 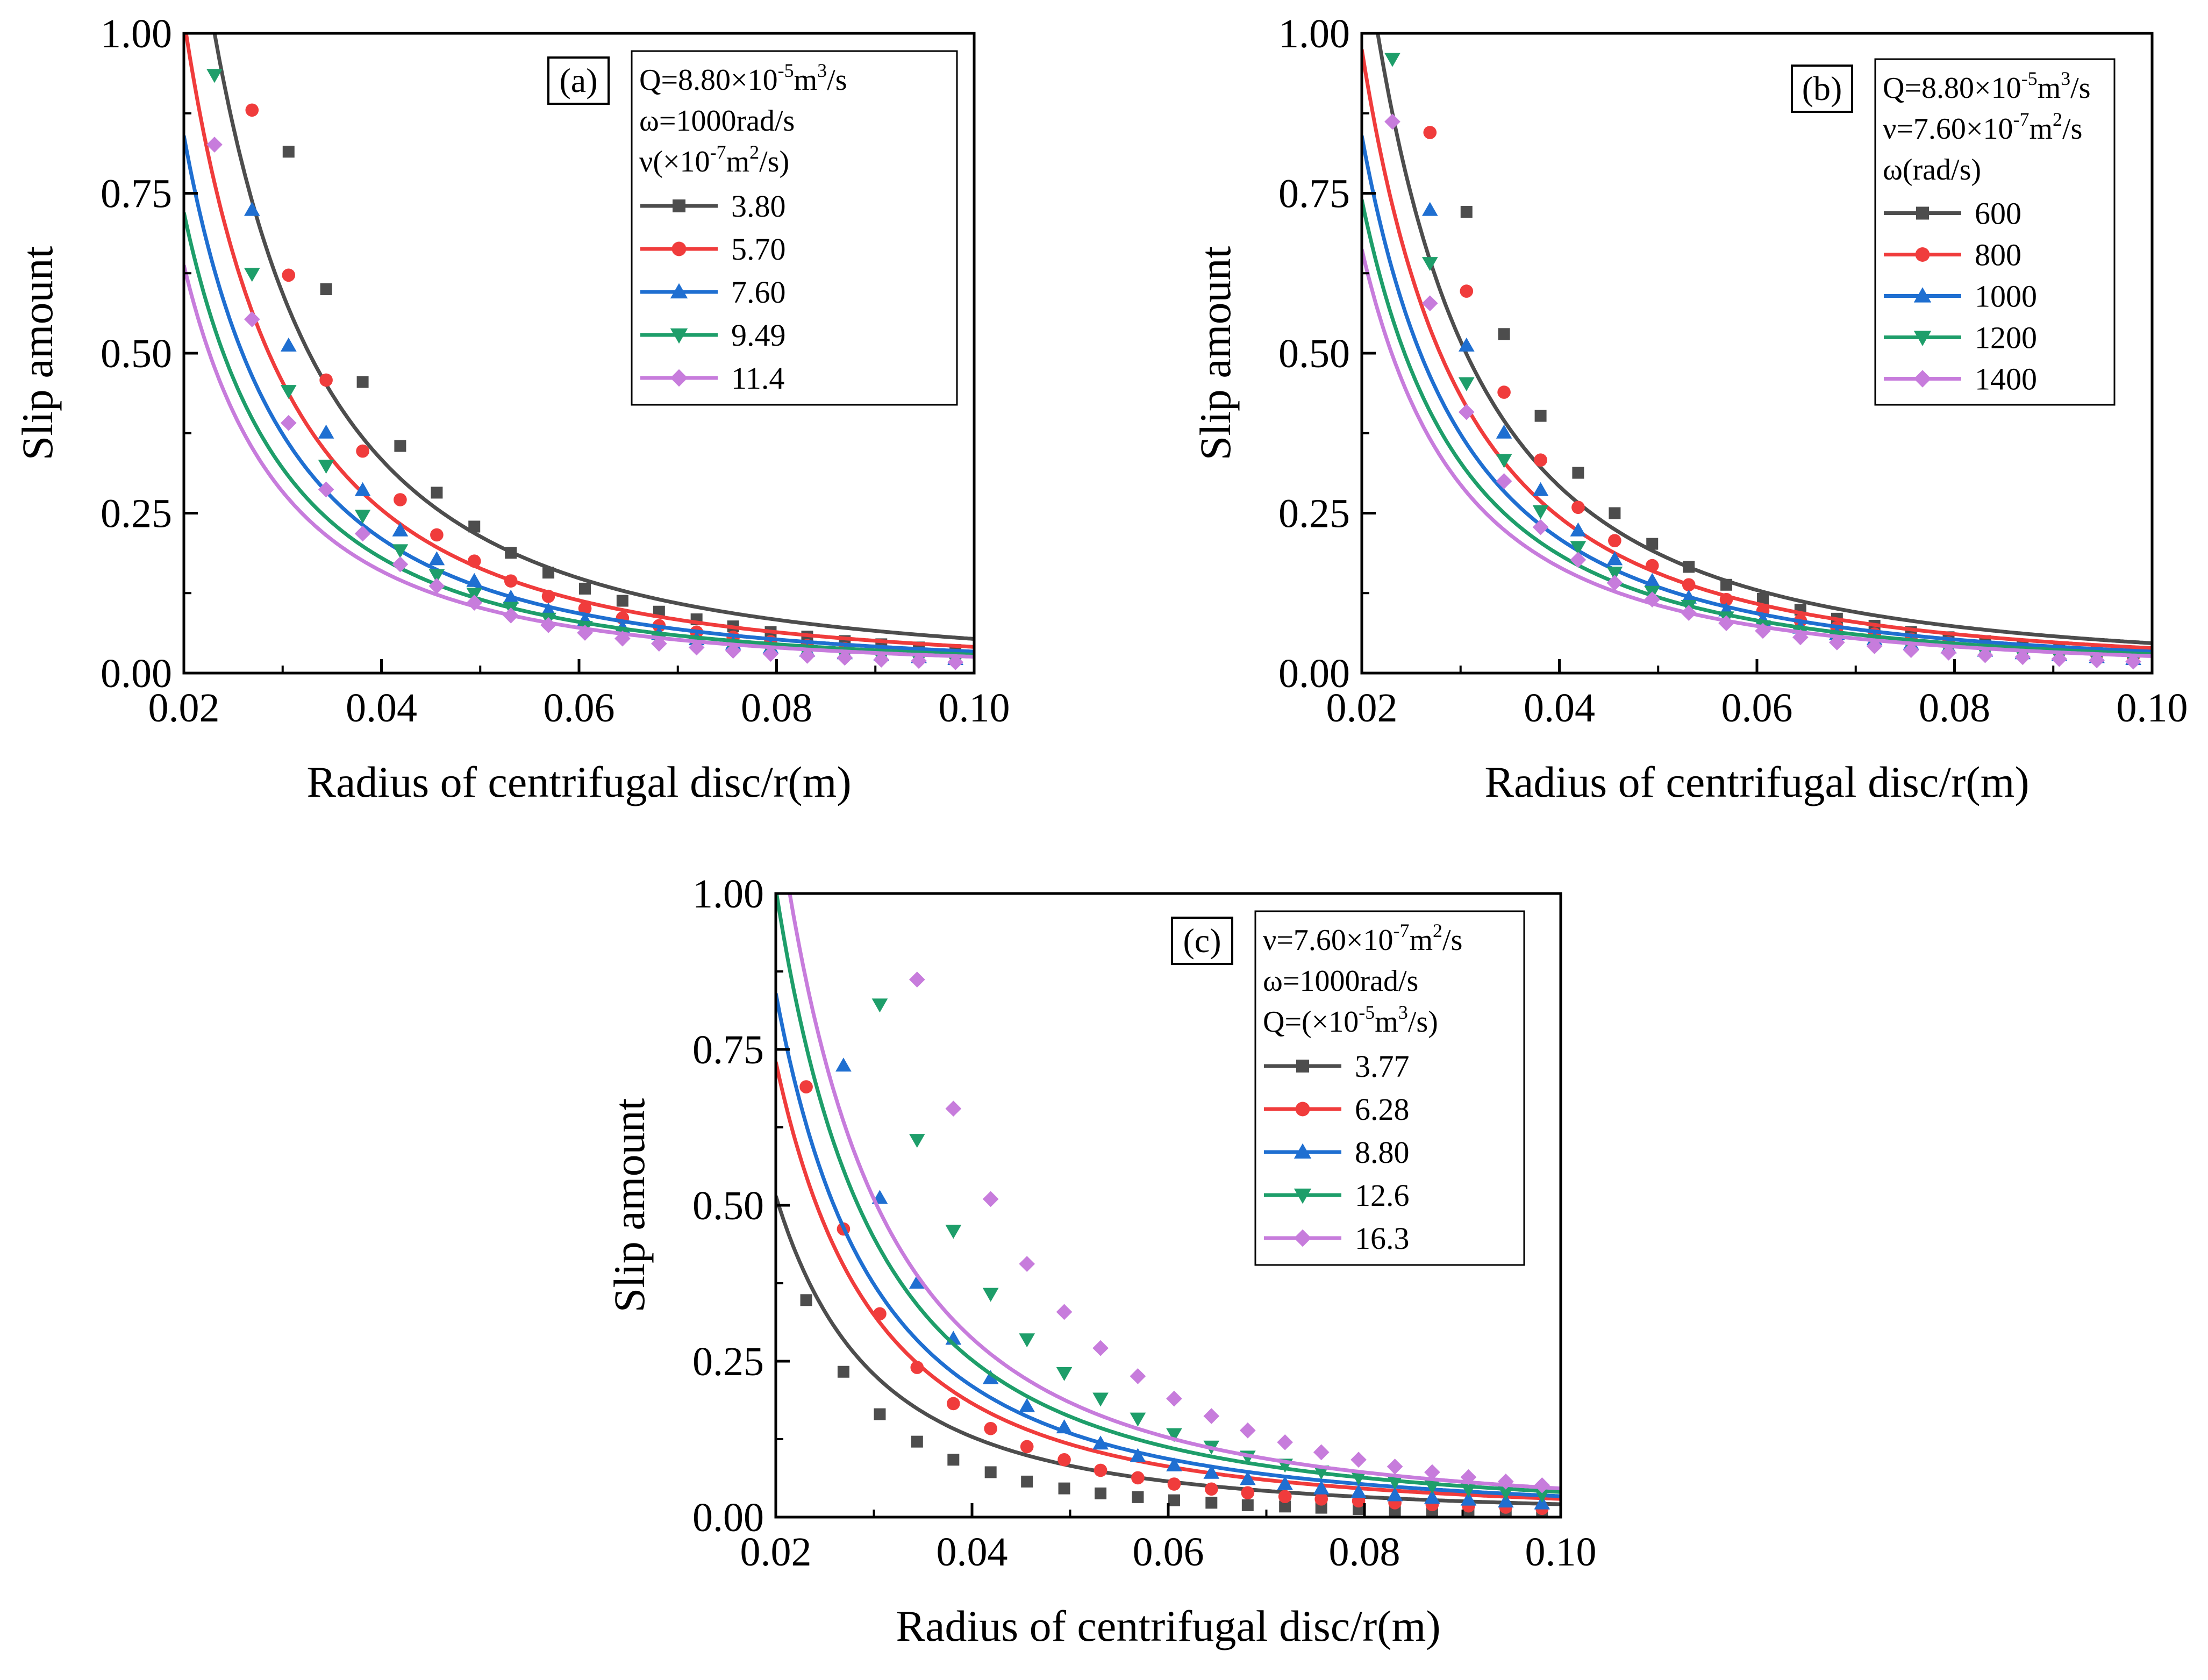 I want to click on legend-label: 600, so click(x=1998, y=213).